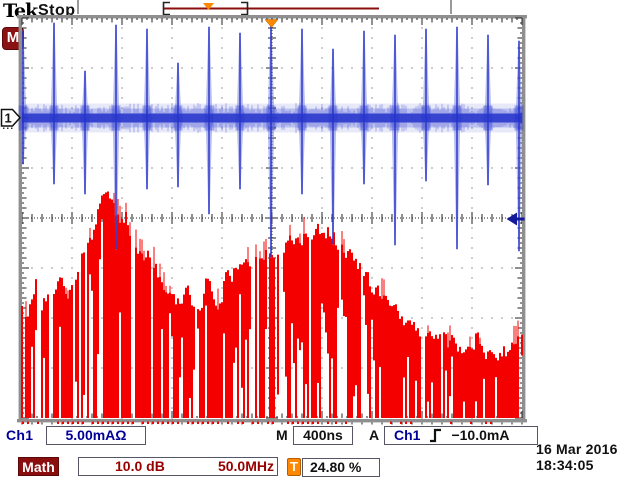 The height and width of the screenshot is (480, 640). What do you see at coordinates (323, 435) in the screenshot?
I see `timebase-readout: 400ns` at bounding box center [323, 435].